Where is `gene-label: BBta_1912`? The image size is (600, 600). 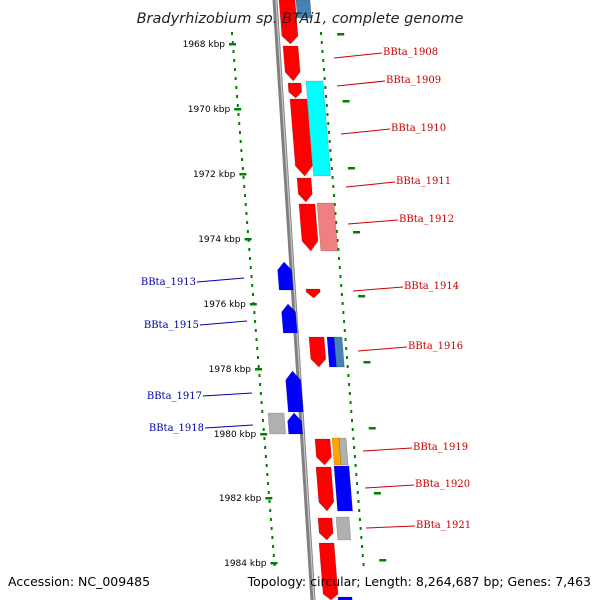 gene-label: BBta_1912 is located at coordinates (426, 219).